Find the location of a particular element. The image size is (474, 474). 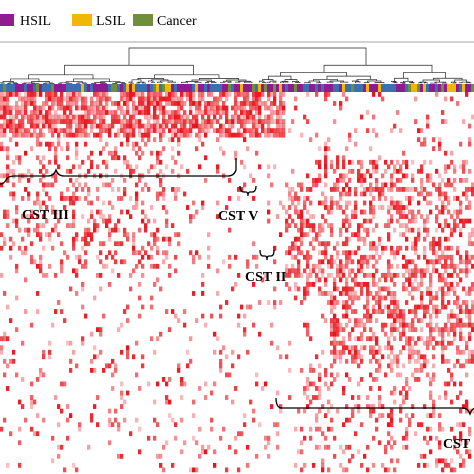

sample-type-bar is located at coordinates (237, 88).